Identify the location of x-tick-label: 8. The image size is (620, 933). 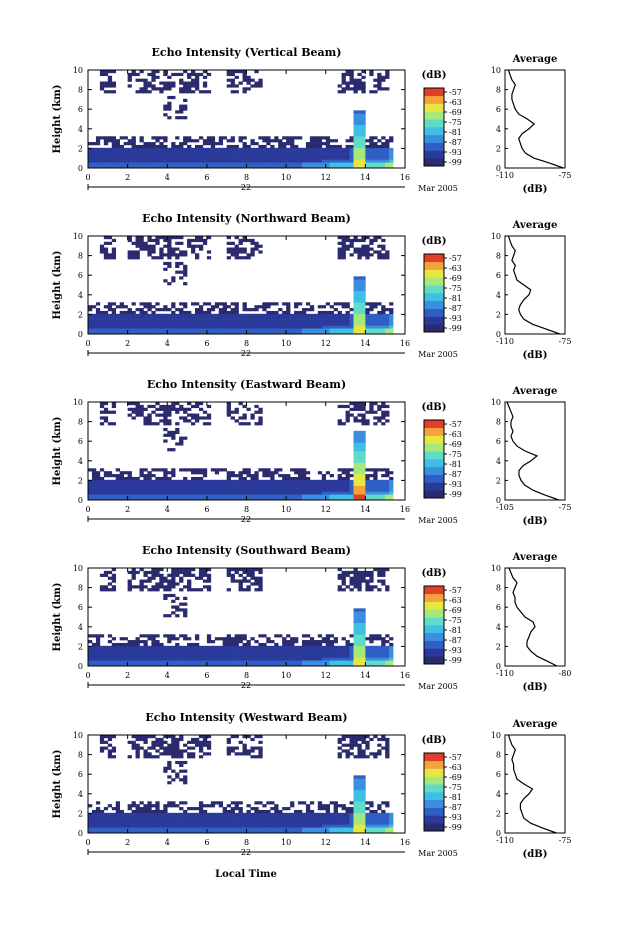
(246, 509).